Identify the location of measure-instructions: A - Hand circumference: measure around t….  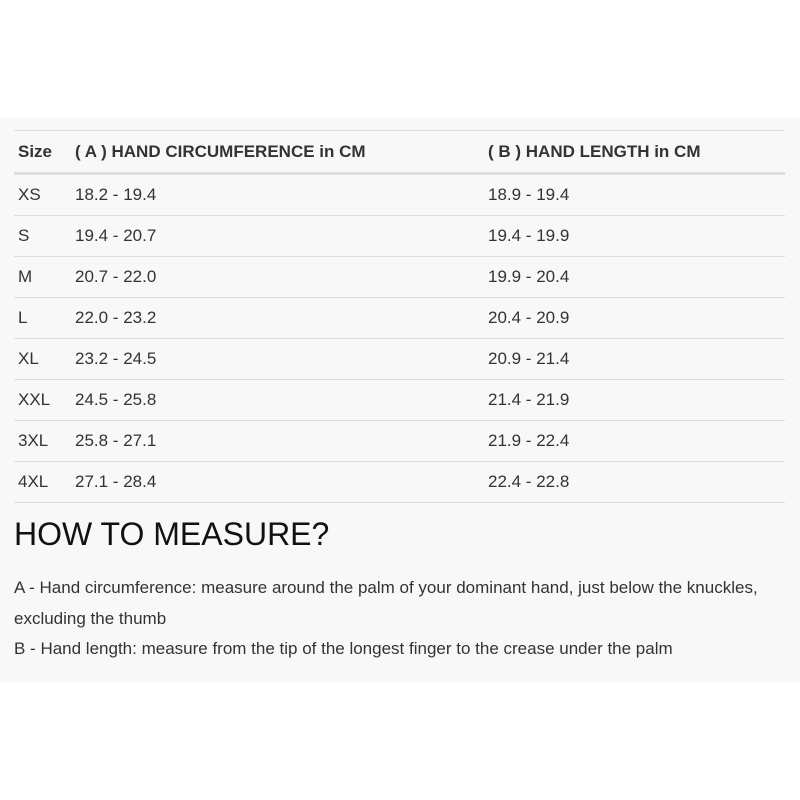
(404, 619).